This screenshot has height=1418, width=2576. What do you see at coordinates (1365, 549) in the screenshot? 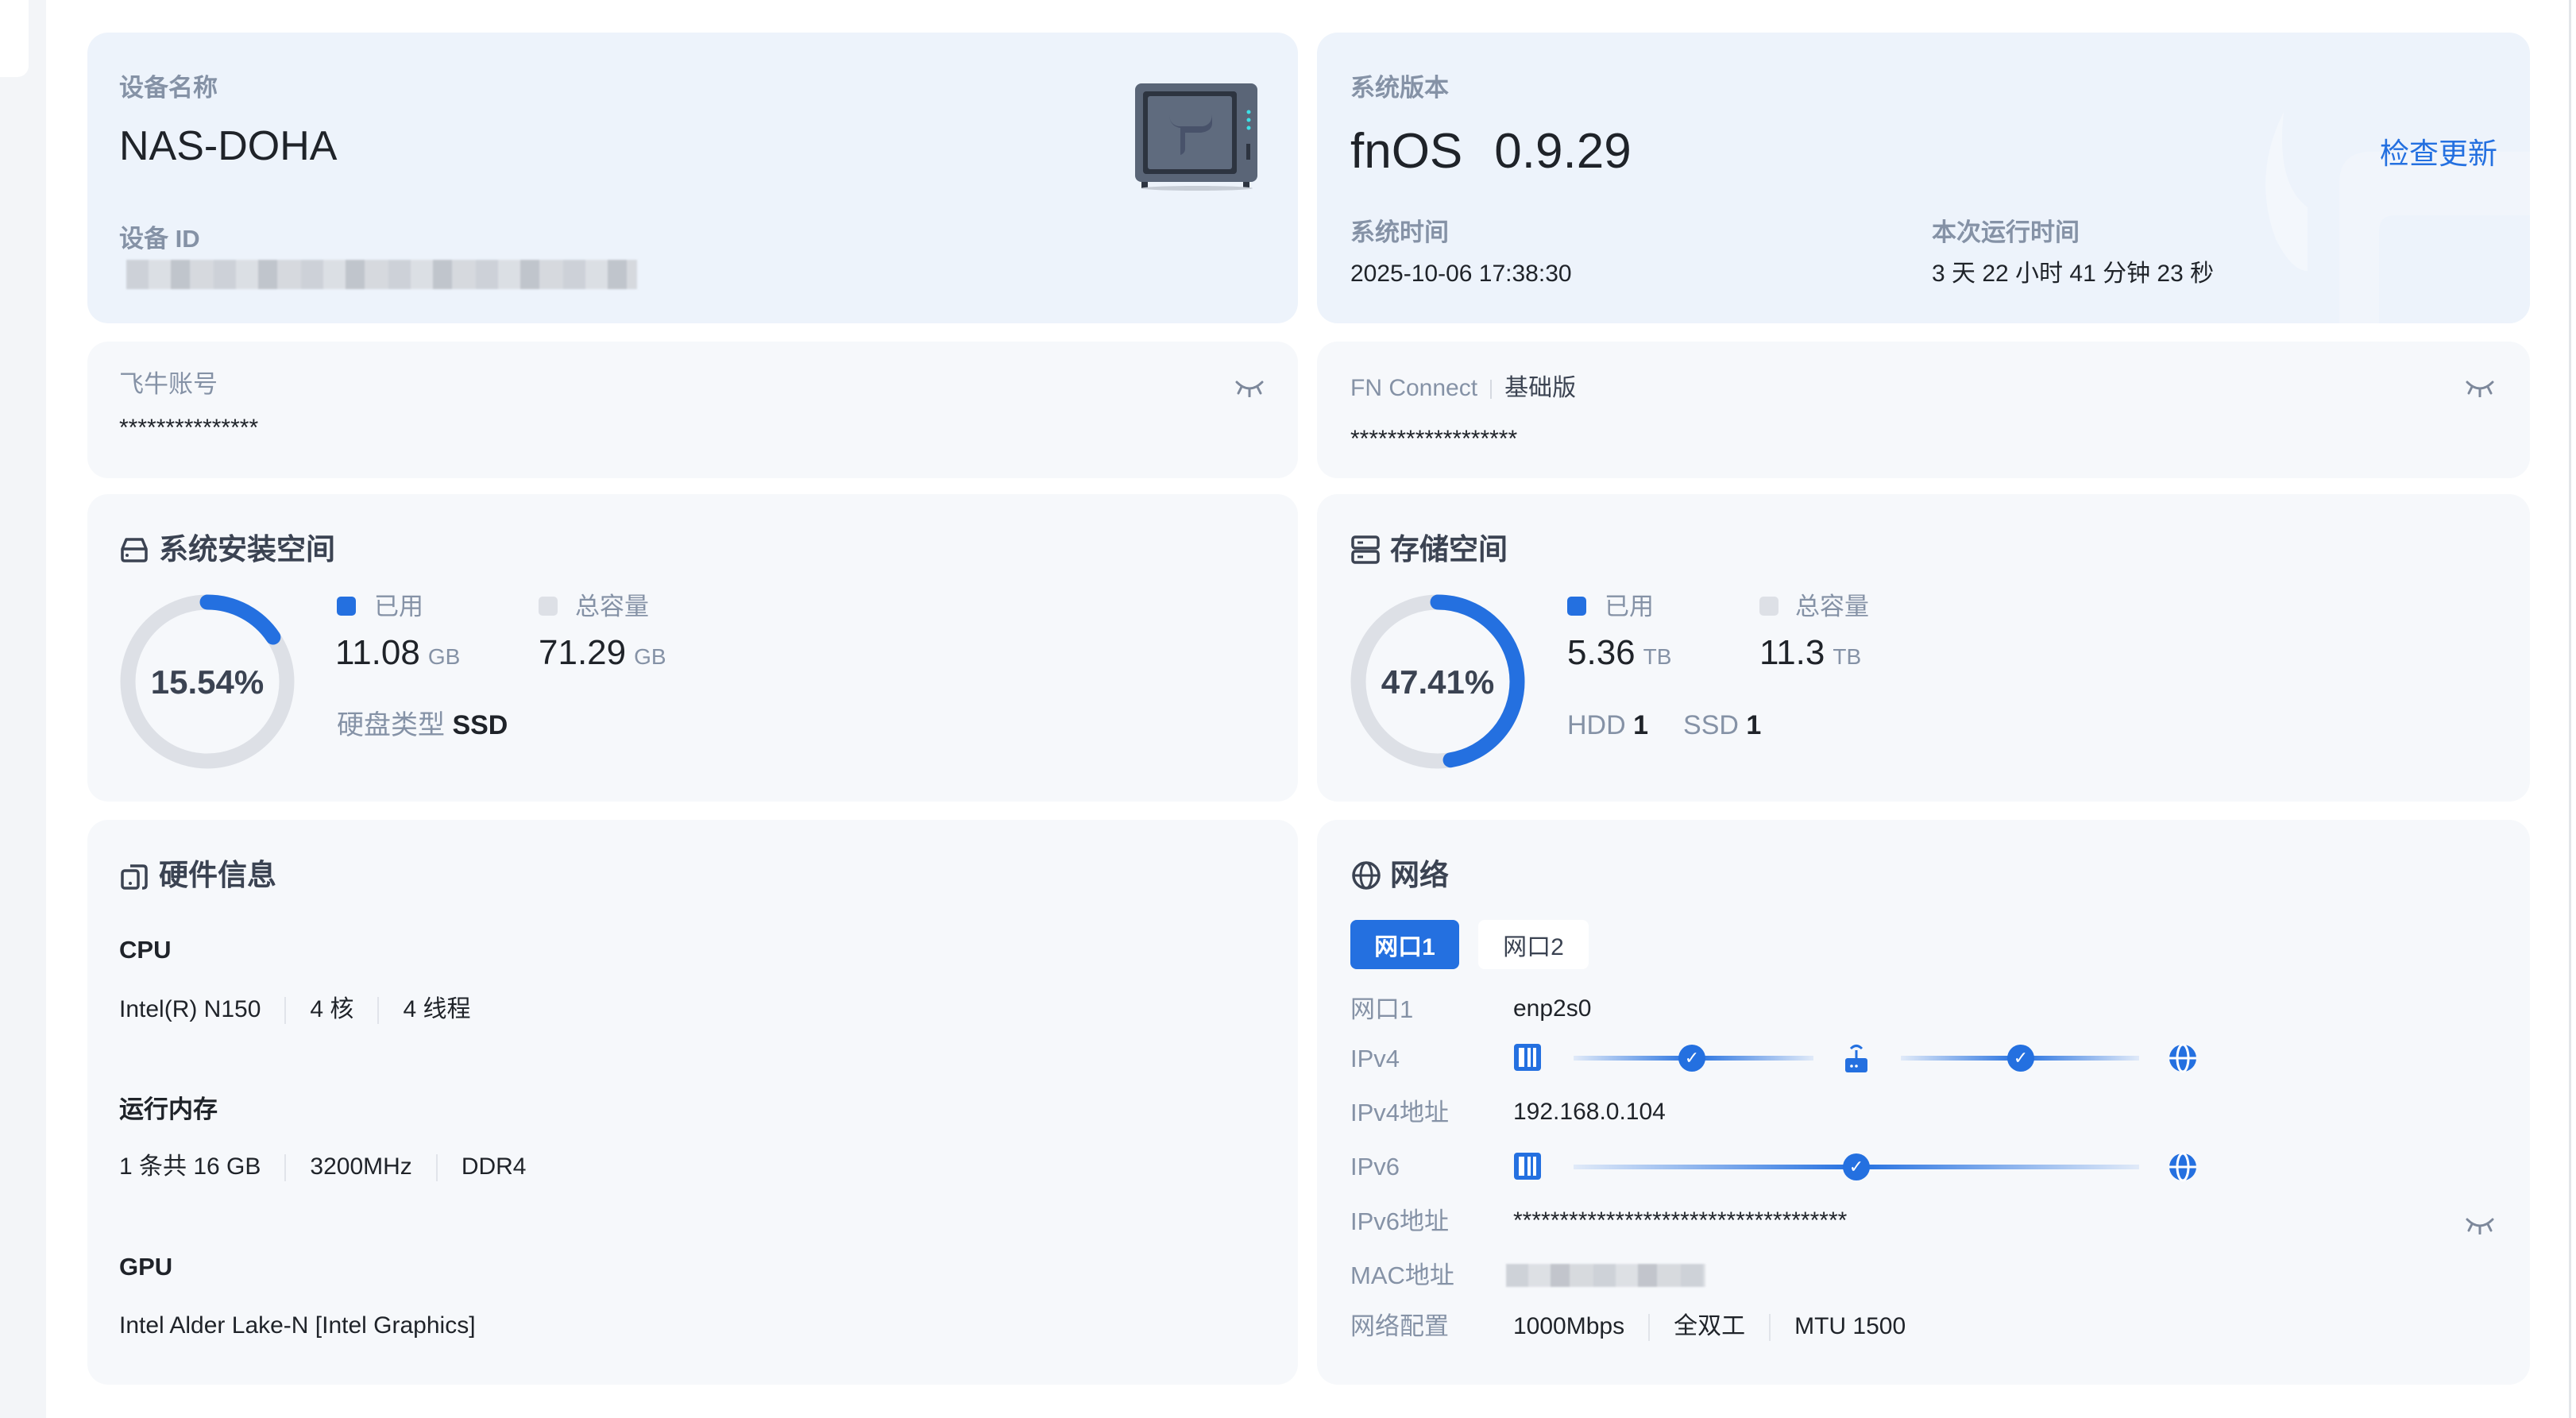
I see `storage-server-icon` at bounding box center [1365, 549].